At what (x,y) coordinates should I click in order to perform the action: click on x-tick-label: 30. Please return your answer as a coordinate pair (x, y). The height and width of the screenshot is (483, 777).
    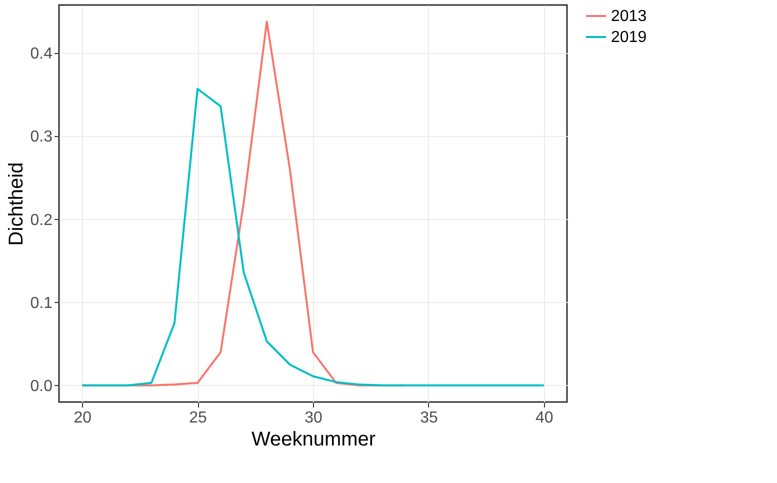
    Looking at the image, I should click on (313, 418).